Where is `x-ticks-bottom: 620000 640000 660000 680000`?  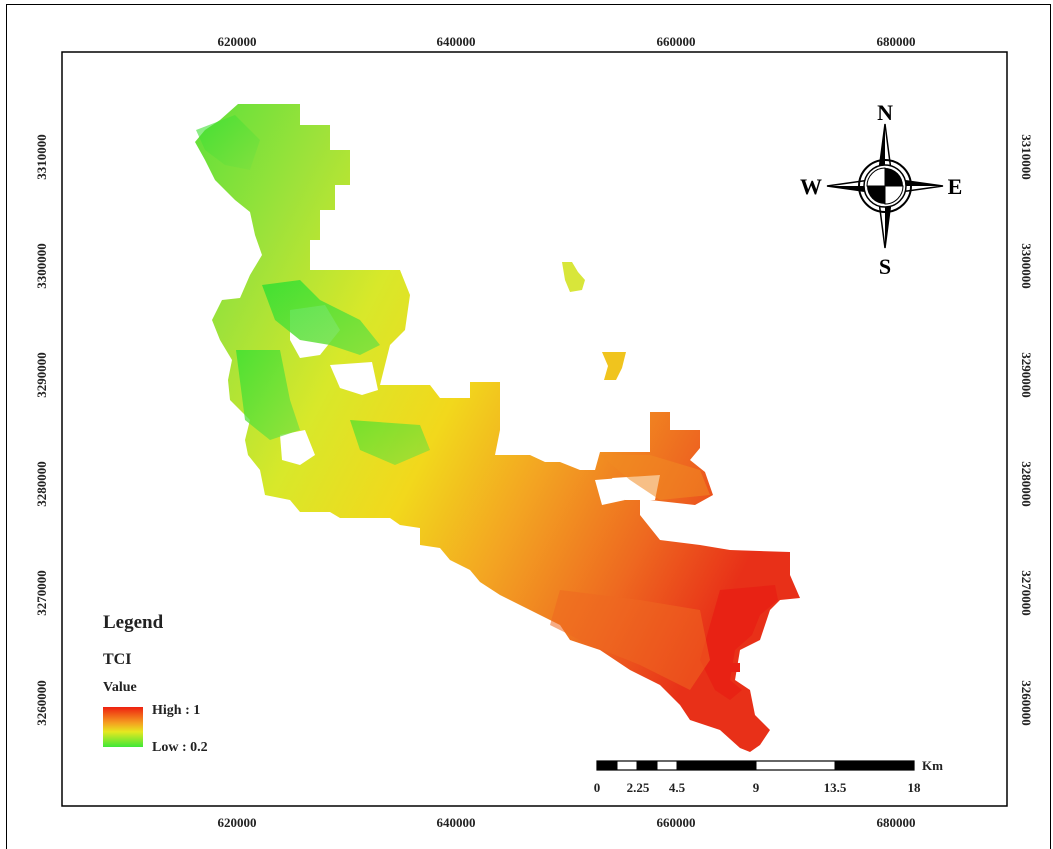
x-ticks-bottom: 620000 640000 660000 680000 is located at coordinates (567, 822).